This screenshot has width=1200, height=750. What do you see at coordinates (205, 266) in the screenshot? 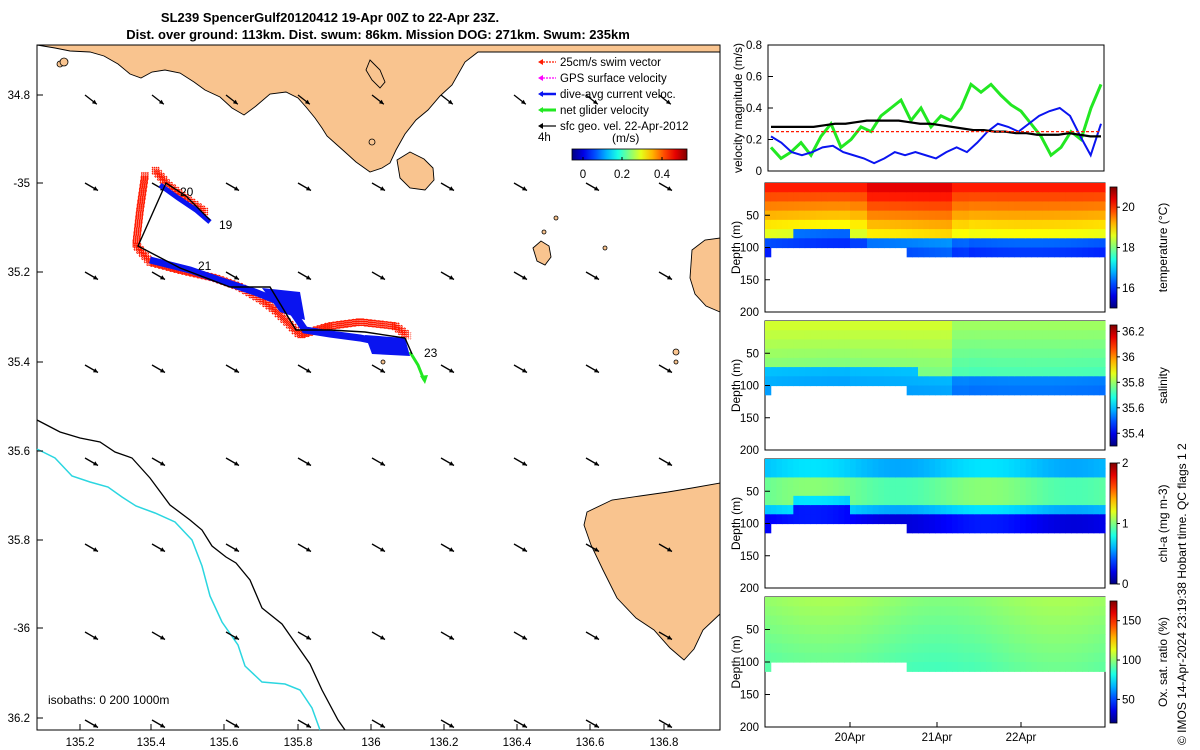
I see `track-label-21: 21` at bounding box center [205, 266].